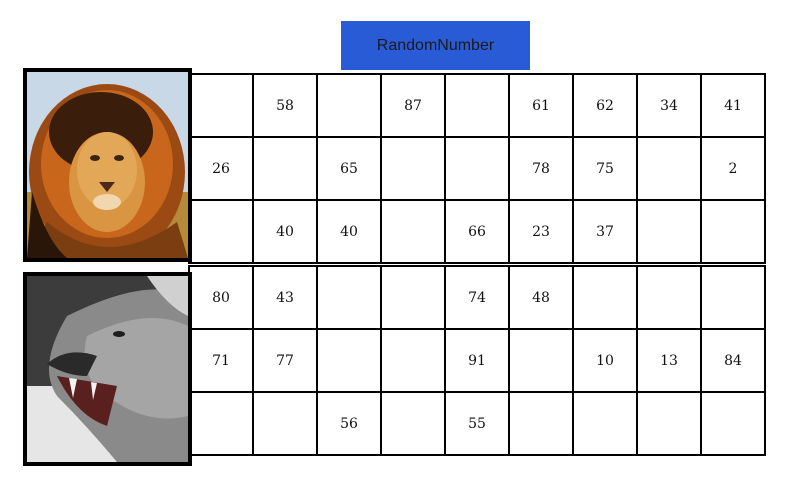 The image size is (790, 500). Describe the element at coordinates (541, 168) in the screenshot. I see `grid-cell: 78` at that location.